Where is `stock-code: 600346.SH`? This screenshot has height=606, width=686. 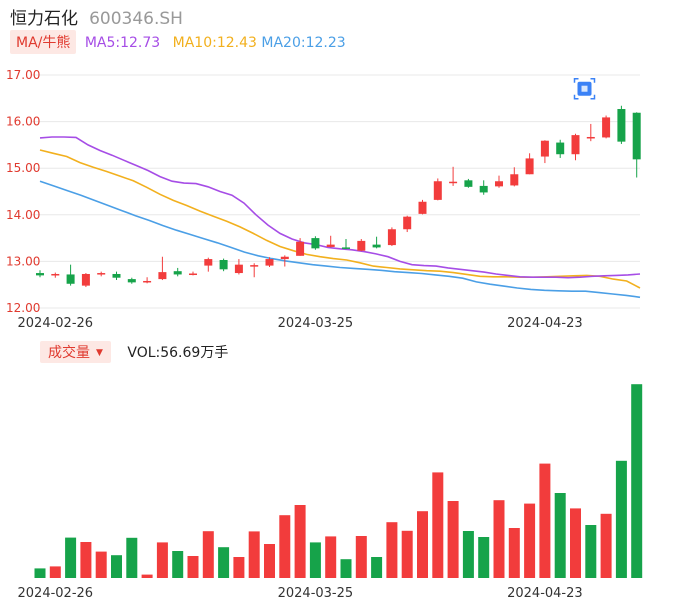 stock-code: 600346.SH is located at coordinates (136, 19).